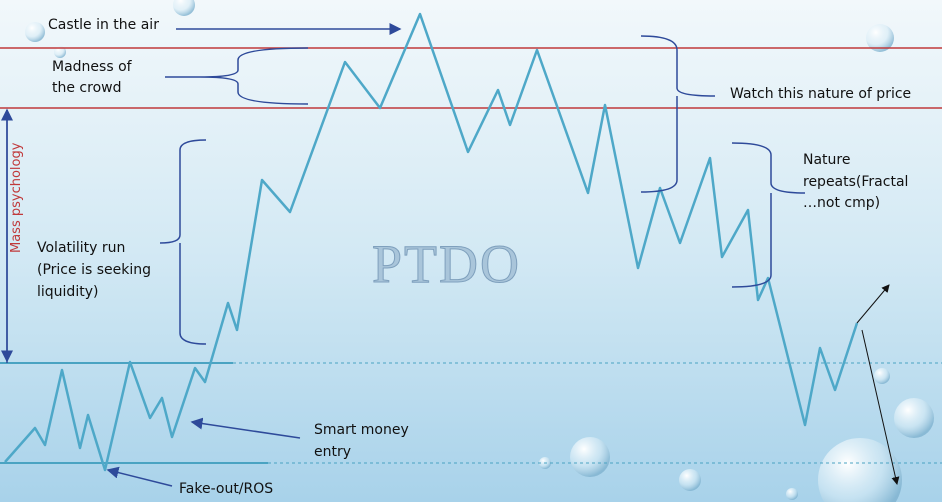  I want to click on nature-label: Nature, so click(826, 160).